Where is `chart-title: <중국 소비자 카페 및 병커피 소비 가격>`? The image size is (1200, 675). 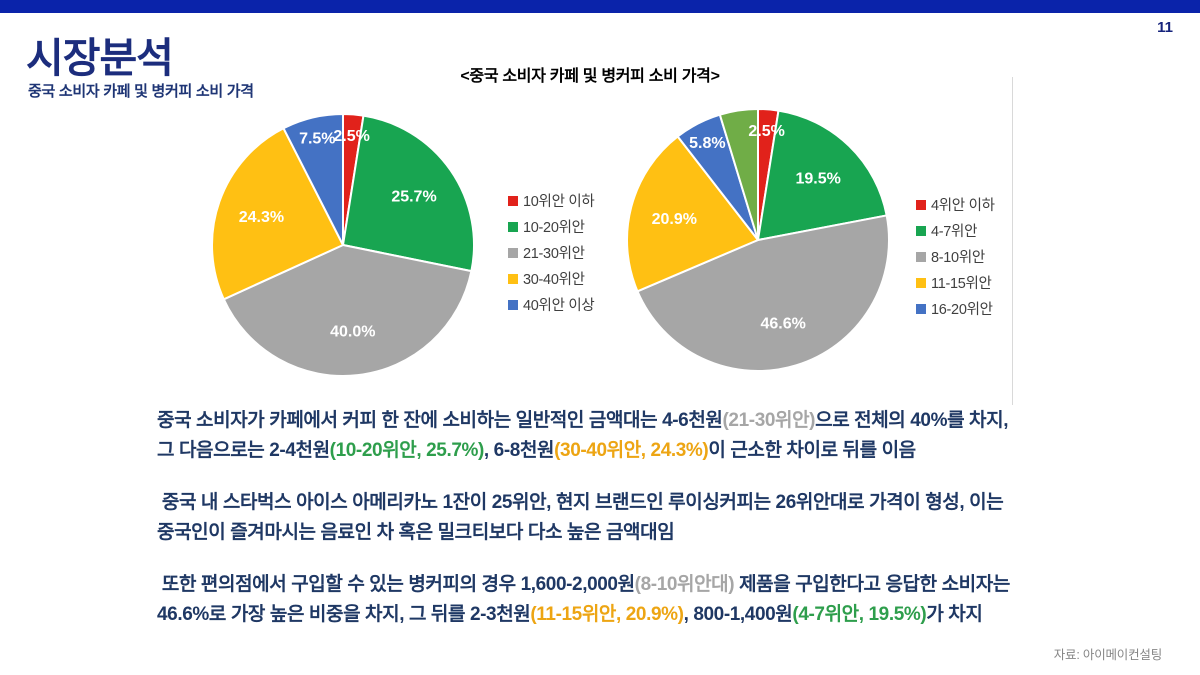 chart-title: <중국 소비자 카페 및 병커피 소비 가격> is located at coordinates (590, 76).